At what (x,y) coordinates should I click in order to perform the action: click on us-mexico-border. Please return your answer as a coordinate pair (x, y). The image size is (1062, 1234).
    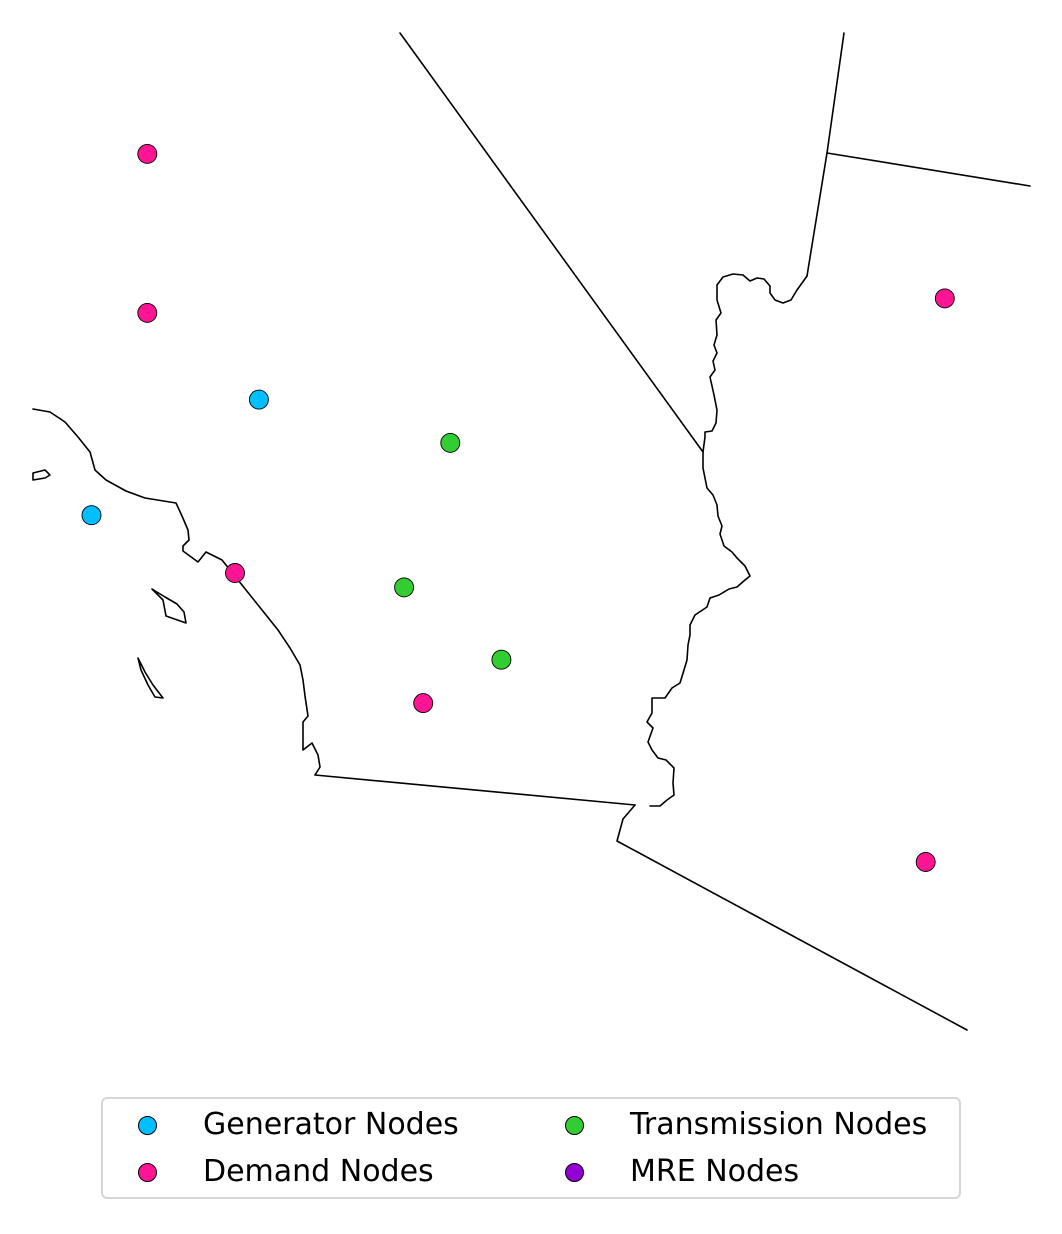
    Looking at the image, I should click on (475, 790).